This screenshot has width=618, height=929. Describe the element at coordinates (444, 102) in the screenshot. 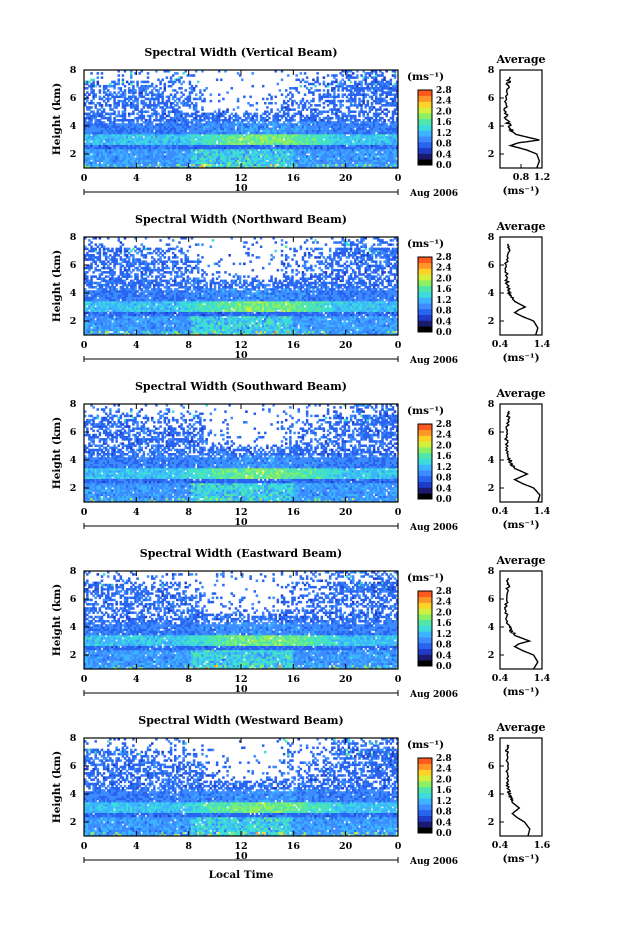

I see `colorbar-tick-label: 2.4` at that location.